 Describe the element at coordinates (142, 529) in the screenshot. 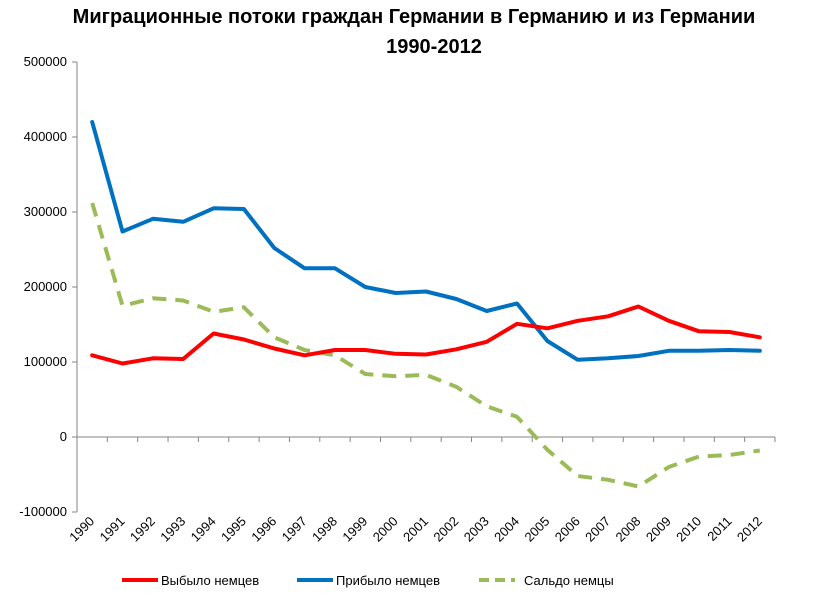

I see `x-tick-label: 1992` at that location.